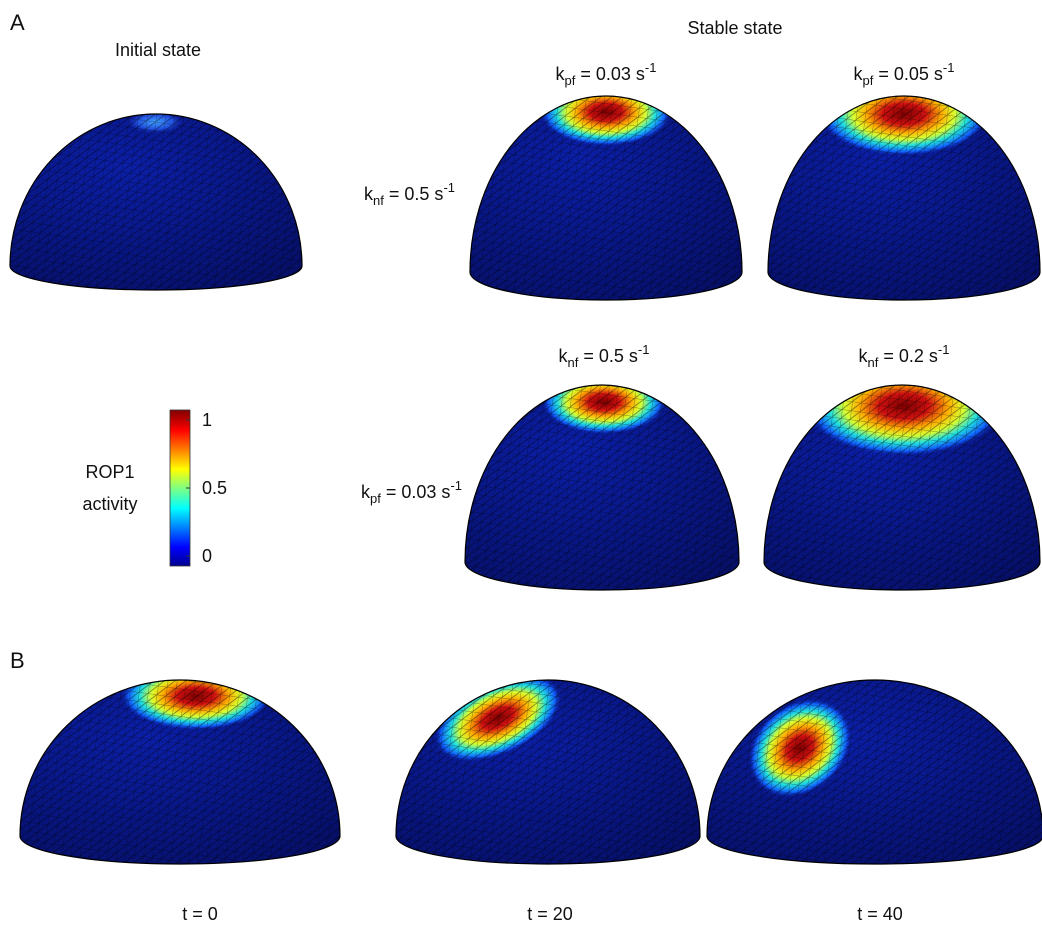 Image resolution: width=1042 pixels, height=931 pixels. I want to click on colorbar-tick-label: 1, so click(207, 420).